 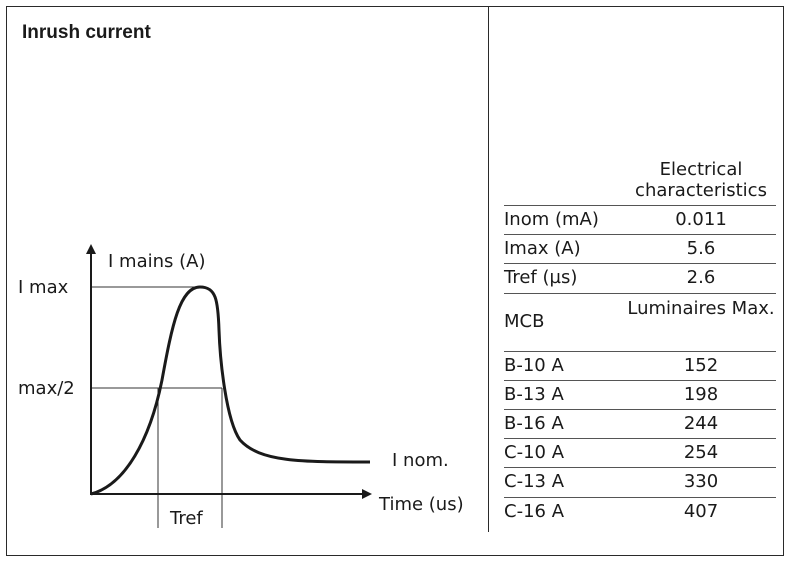 I want to click on row-value: 5.6, so click(x=701, y=249).